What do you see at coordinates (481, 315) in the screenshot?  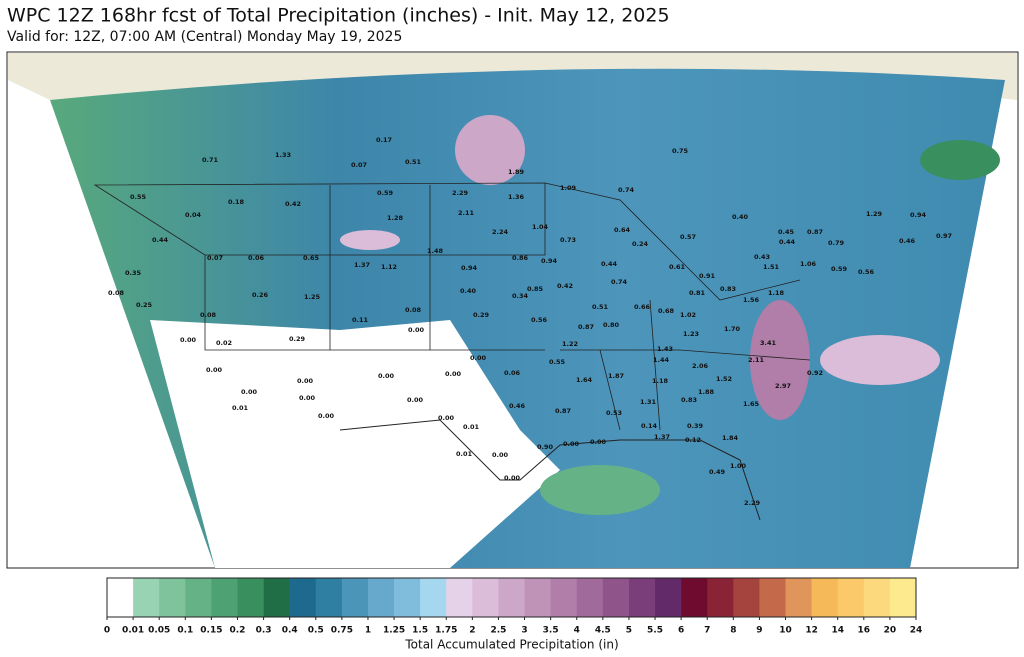 I see `precip-label: 0.29` at bounding box center [481, 315].